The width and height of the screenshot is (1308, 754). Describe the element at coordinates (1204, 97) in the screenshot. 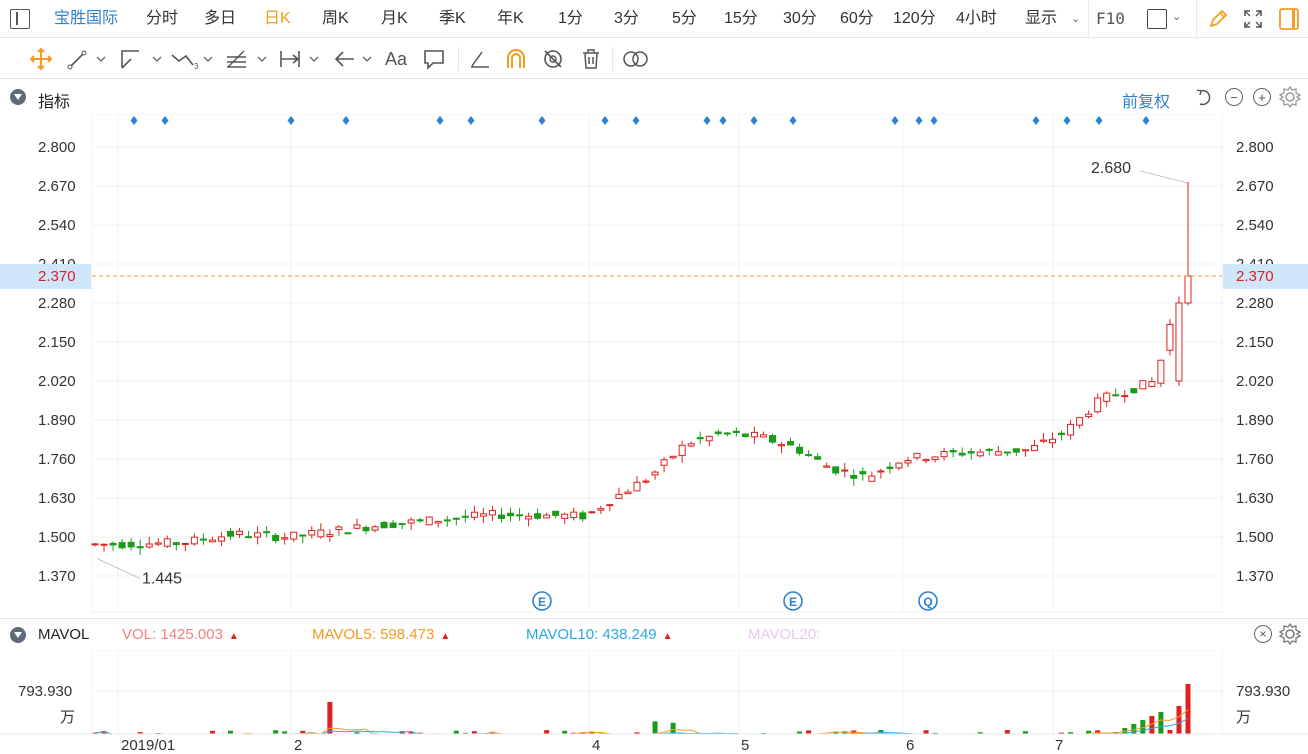

I see `undo-icon` at that location.